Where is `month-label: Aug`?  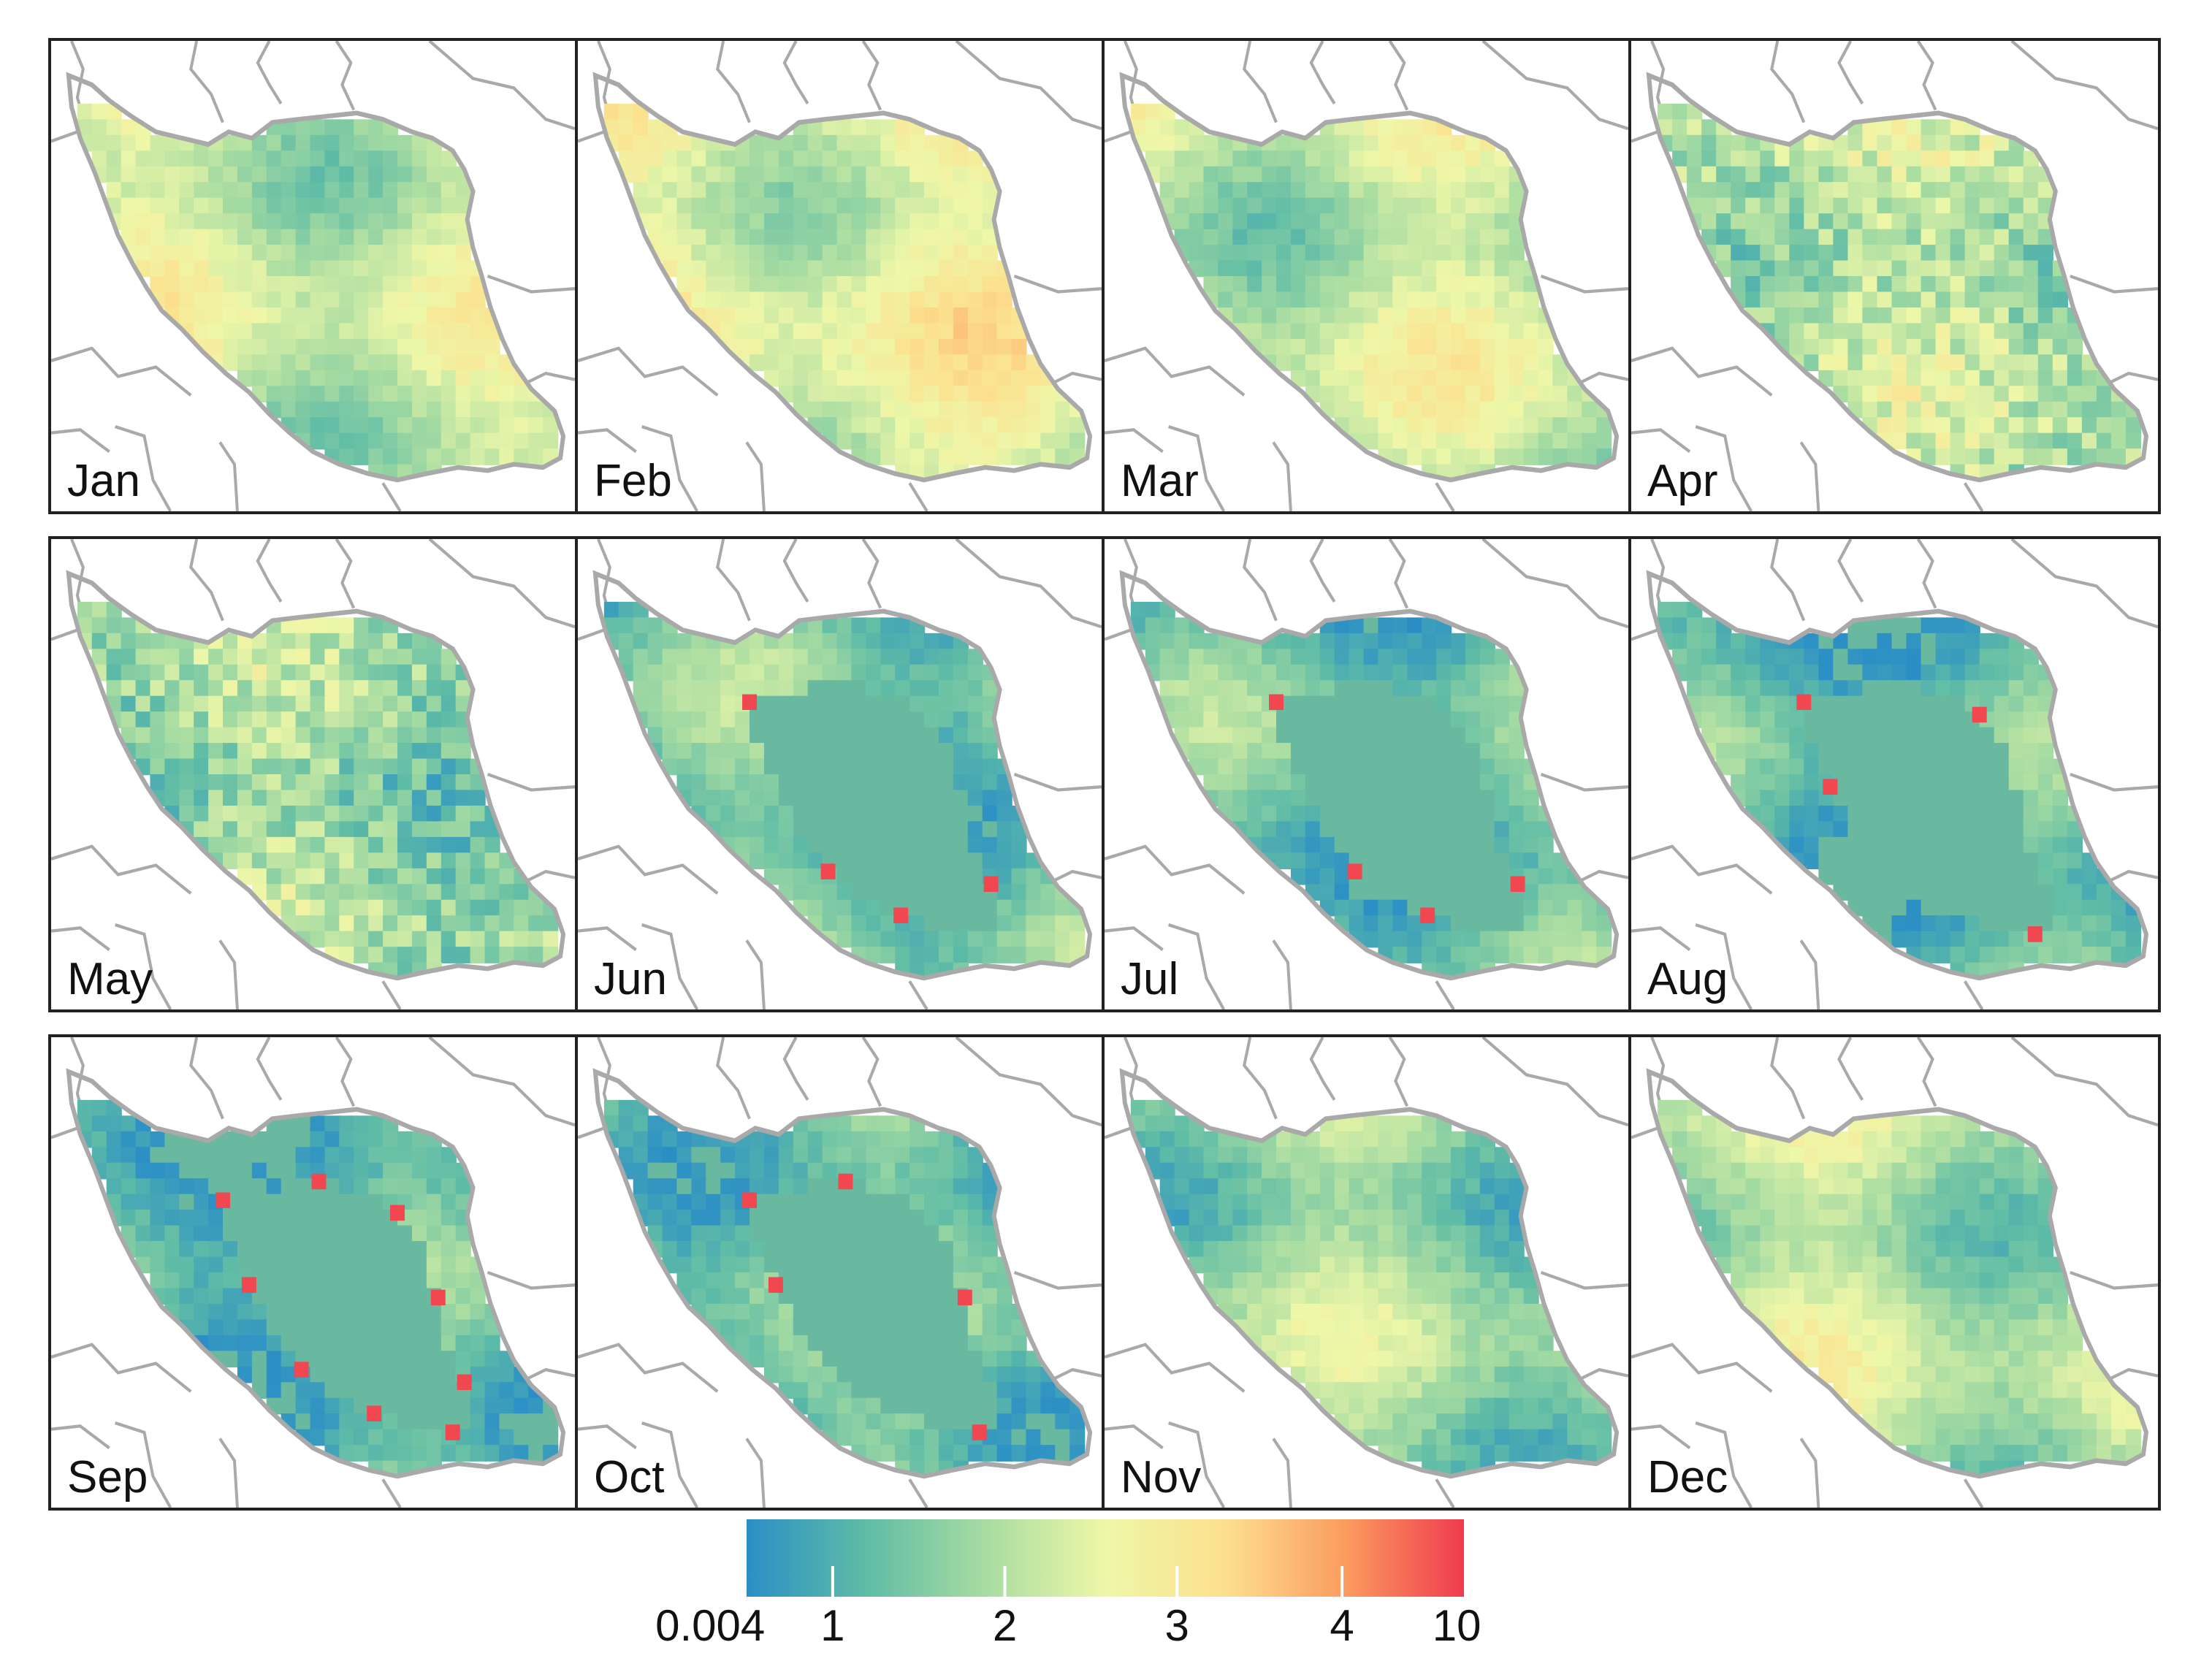
month-label: Aug is located at coordinates (1687, 979).